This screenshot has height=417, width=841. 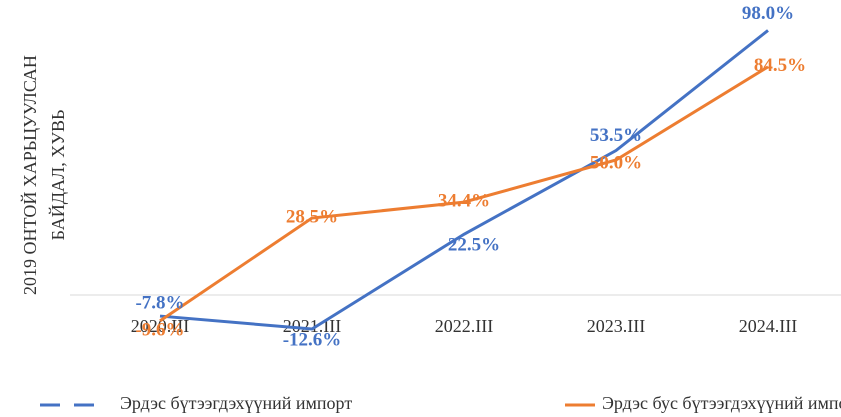 I want to click on x-tick-label: 2023.III, so click(x=616, y=326).